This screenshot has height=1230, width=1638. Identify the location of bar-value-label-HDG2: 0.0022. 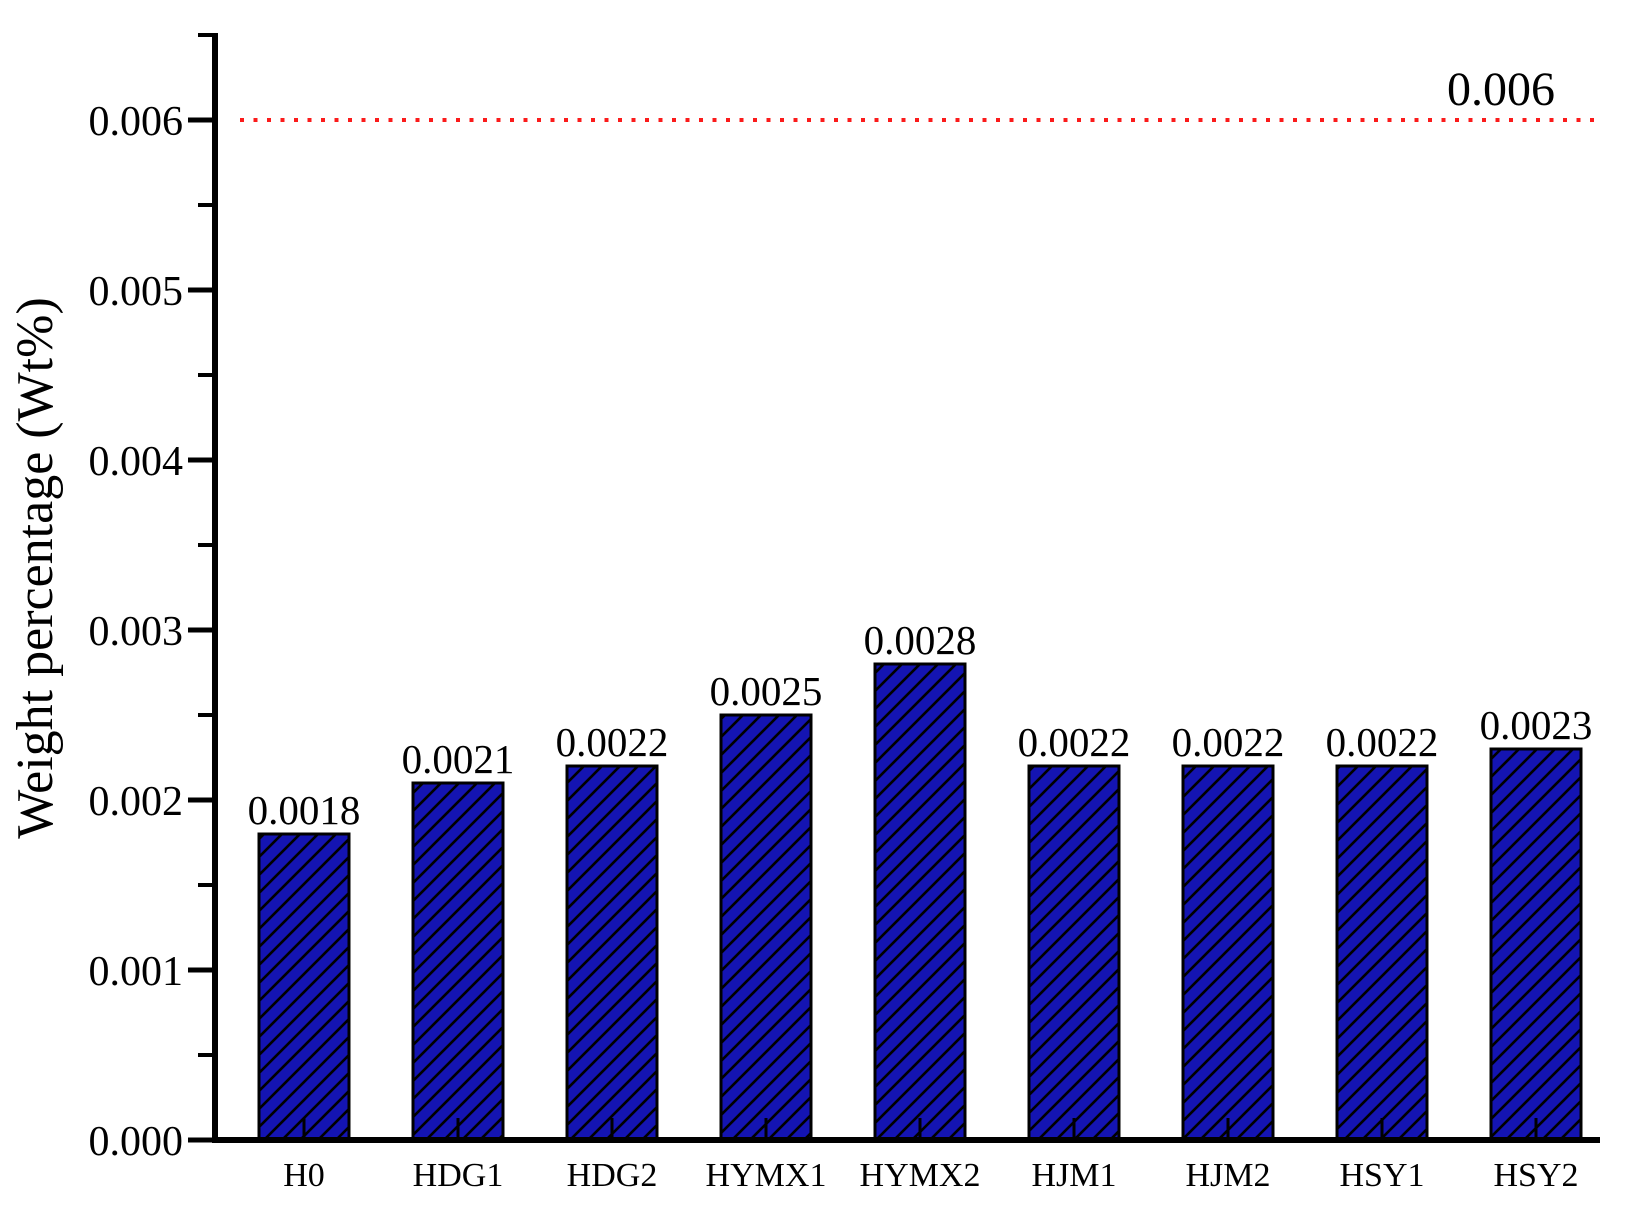
(612, 742).